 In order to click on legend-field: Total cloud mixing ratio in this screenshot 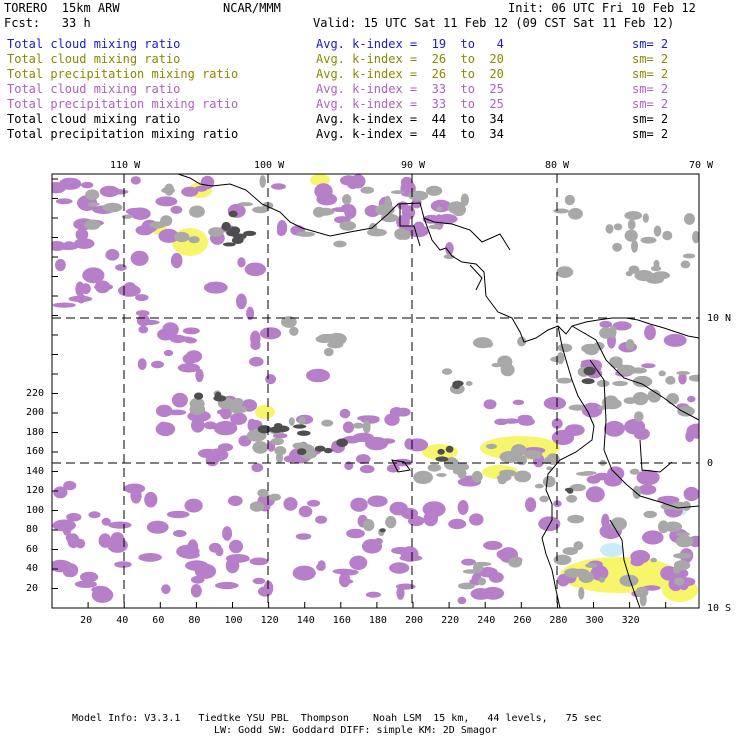, I will do `click(94, 44)`.